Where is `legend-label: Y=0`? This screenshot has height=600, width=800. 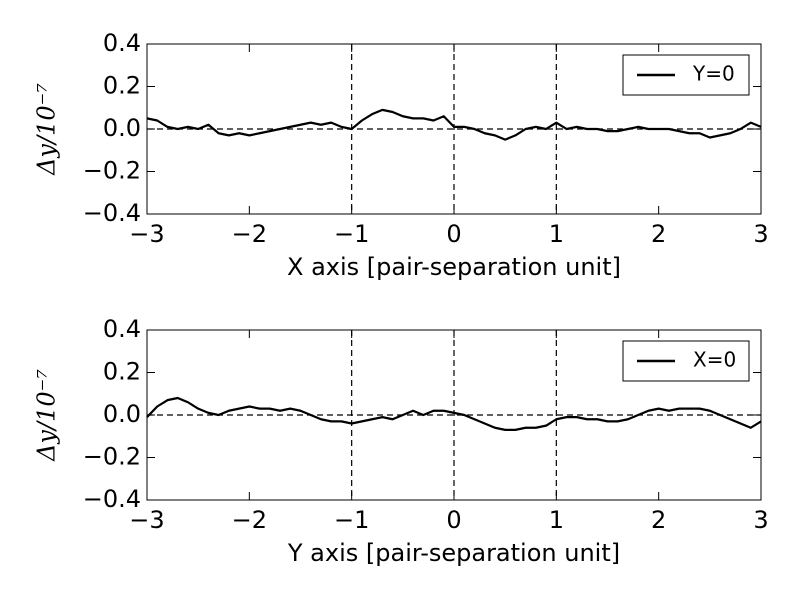
legend-label: Y=0 is located at coordinates (713, 74).